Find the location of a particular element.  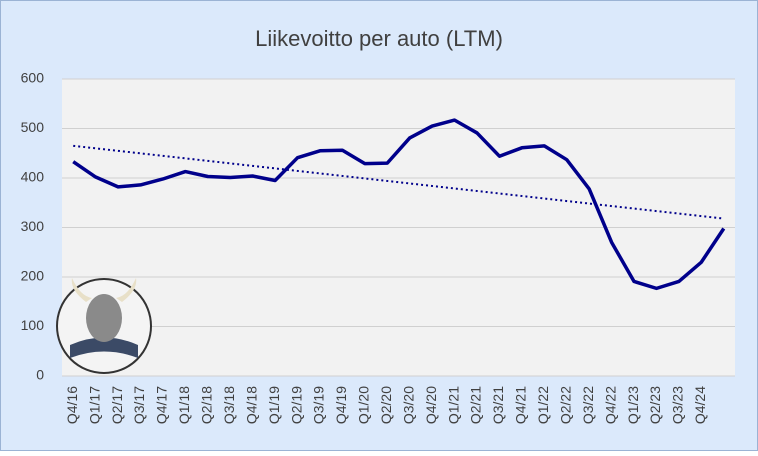

x-tick-label: Q1/17 is located at coordinates (94, 405).